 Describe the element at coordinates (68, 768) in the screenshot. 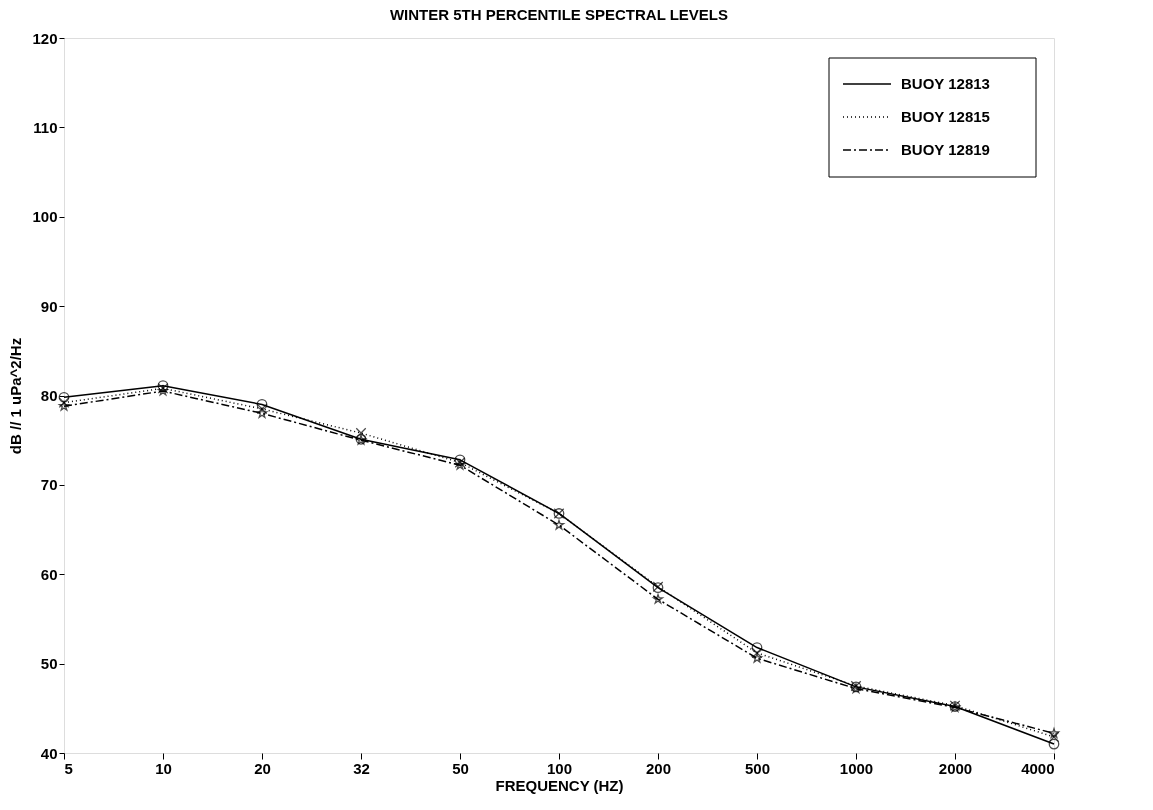

I see `x-tick-label: 5` at that location.